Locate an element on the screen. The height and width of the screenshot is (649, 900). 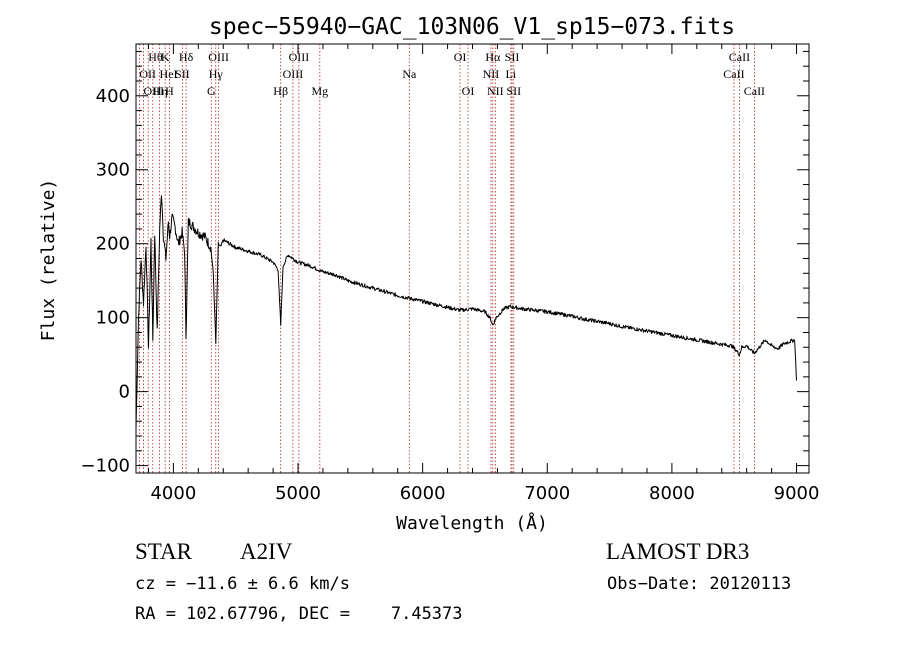
redshift-readout: cz = −11.6 ± 6.6 km/s is located at coordinates (242, 584).